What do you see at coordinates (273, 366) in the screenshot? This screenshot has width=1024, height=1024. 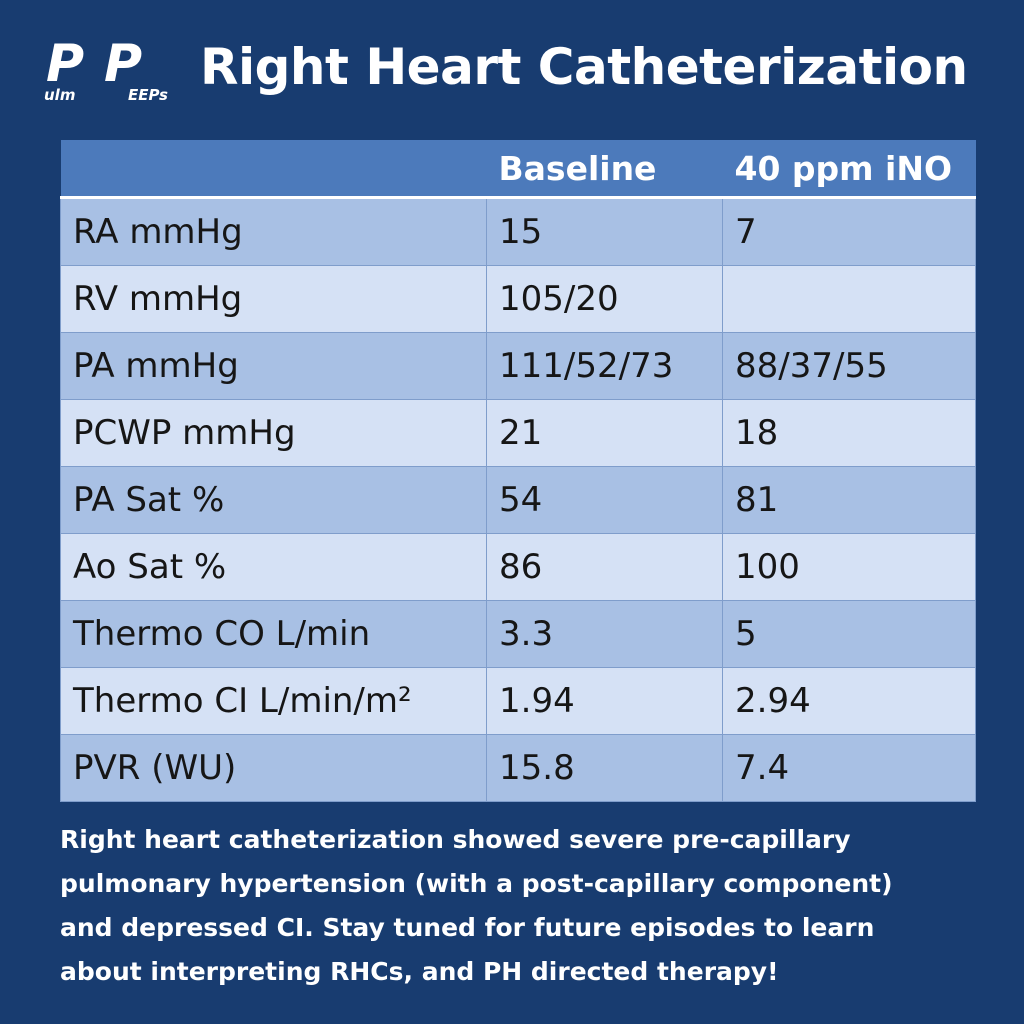 I see `row-label: PA mmHg` at bounding box center [273, 366].